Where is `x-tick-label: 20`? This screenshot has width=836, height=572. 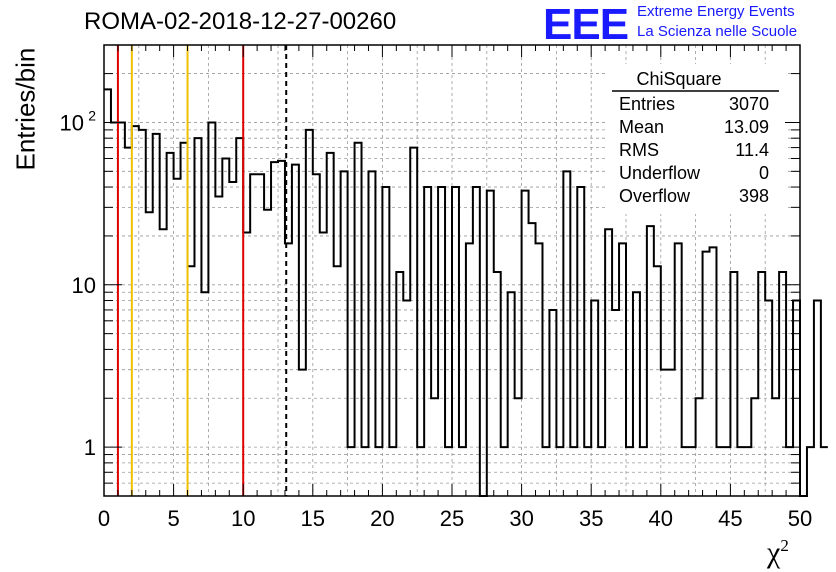 x-tick-label: 20 is located at coordinates (382, 518).